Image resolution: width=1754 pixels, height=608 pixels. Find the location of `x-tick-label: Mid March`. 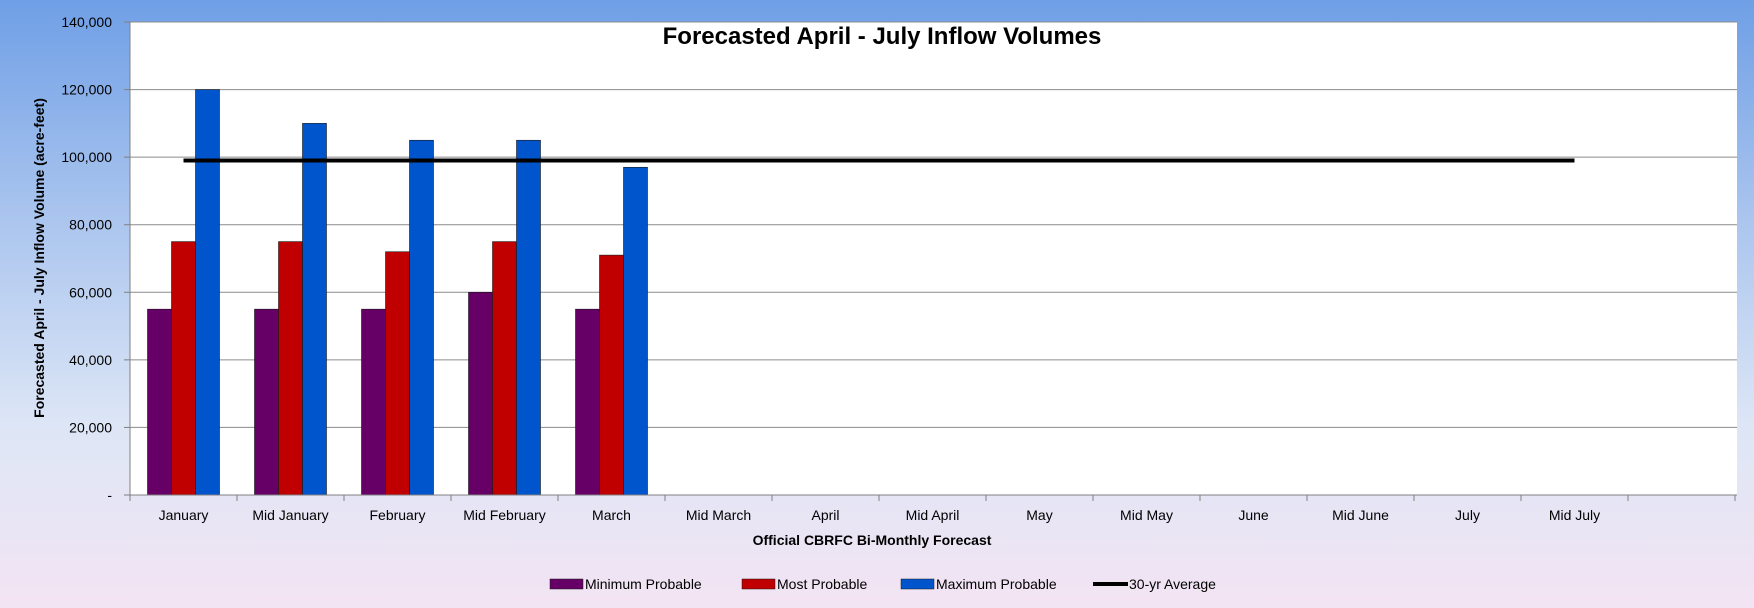

x-tick-label: Mid March is located at coordinates (718, 515).